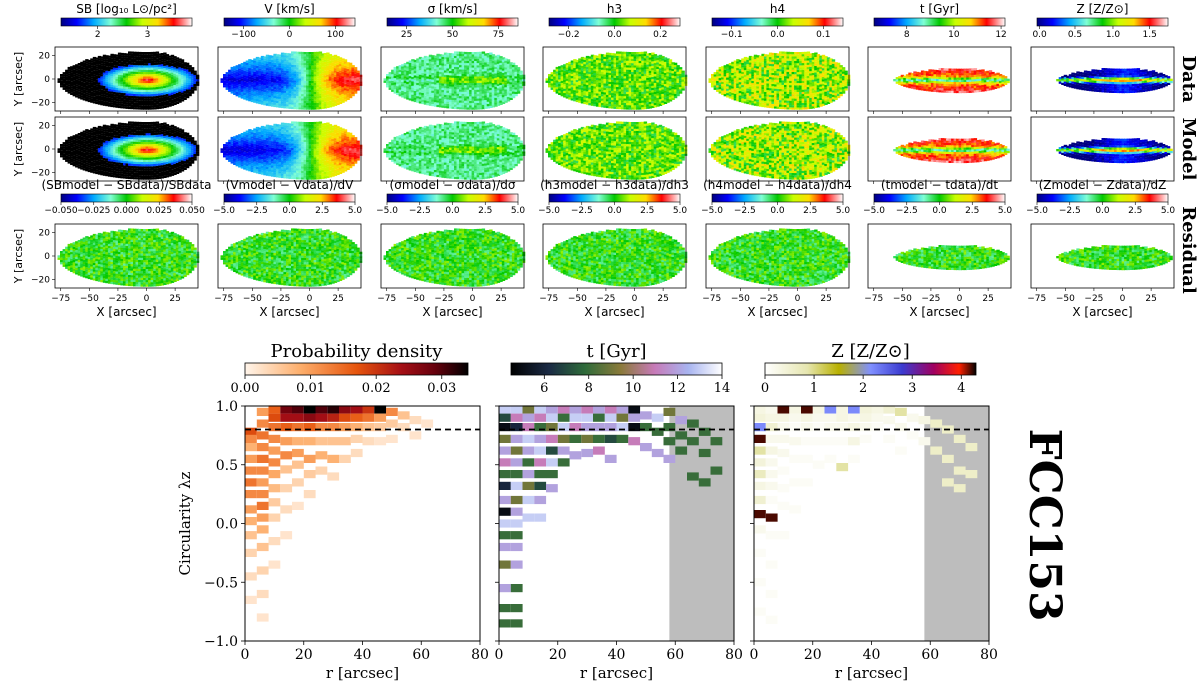 This screenshot has height=686, width=1200. Describe the element at coordinates (335, 35) in the screenshot. I see `colorbar-tick-label: 100` at that location.